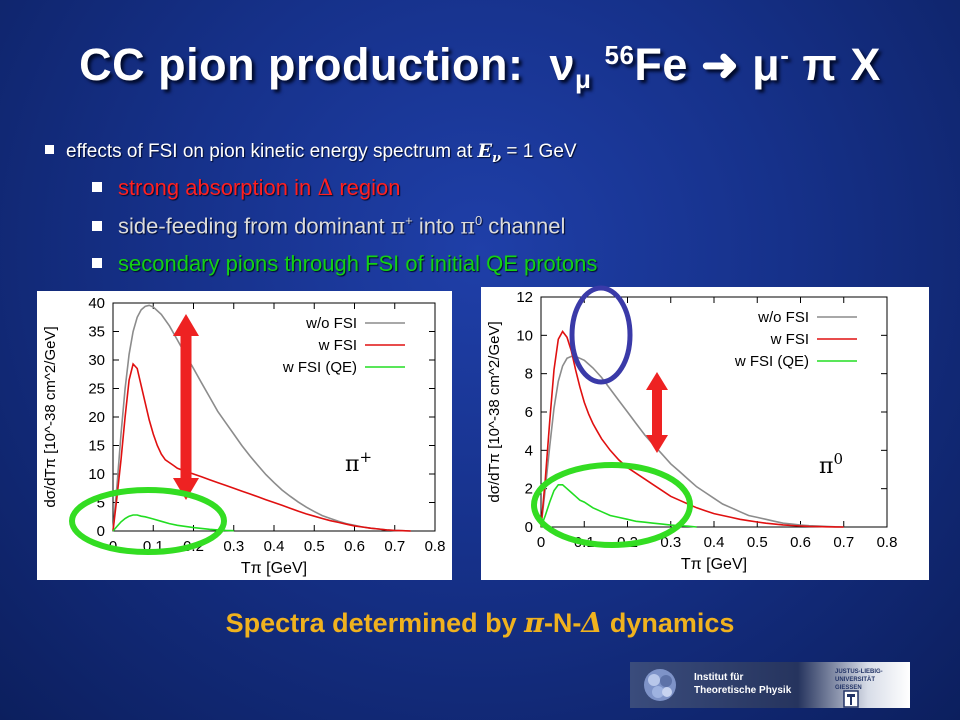 This screenshot has height=720, width=960. Describe the element at coordinates (524, 297) in the screenshot. I see `y-tick-label: 12` at that location.